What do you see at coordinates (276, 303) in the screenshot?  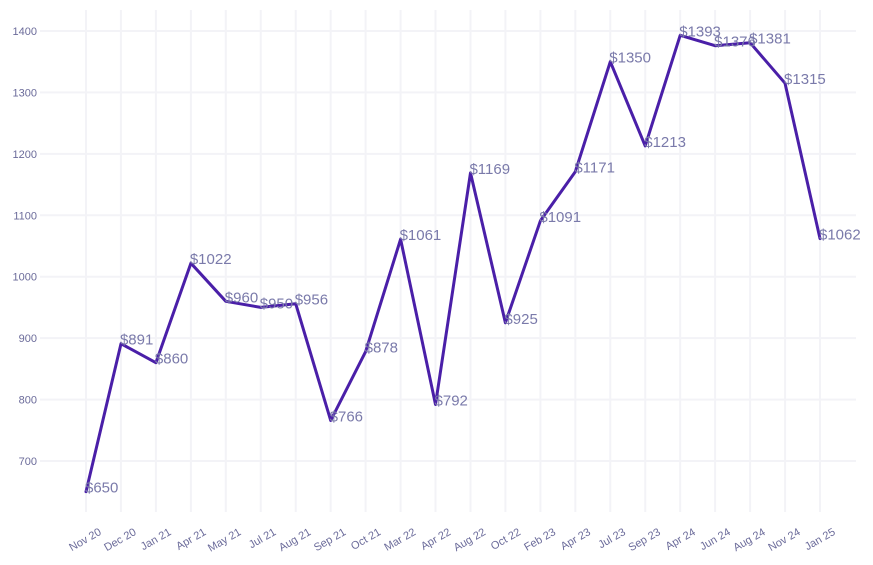 I see `data-label: $950` at bounding box center [276, 303].